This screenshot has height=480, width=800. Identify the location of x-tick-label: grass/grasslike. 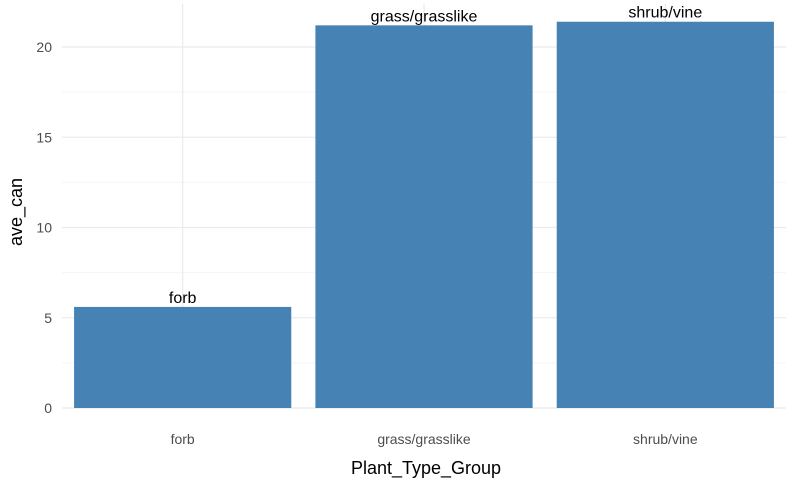
(424, 439).